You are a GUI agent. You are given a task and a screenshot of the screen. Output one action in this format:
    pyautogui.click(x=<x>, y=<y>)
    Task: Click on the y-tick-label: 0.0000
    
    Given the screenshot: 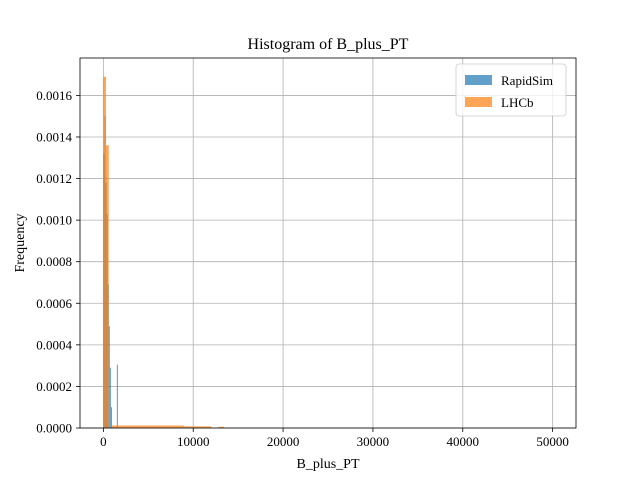 What is the action you would take?
    pyautogui.click(x=54, y=428)
    